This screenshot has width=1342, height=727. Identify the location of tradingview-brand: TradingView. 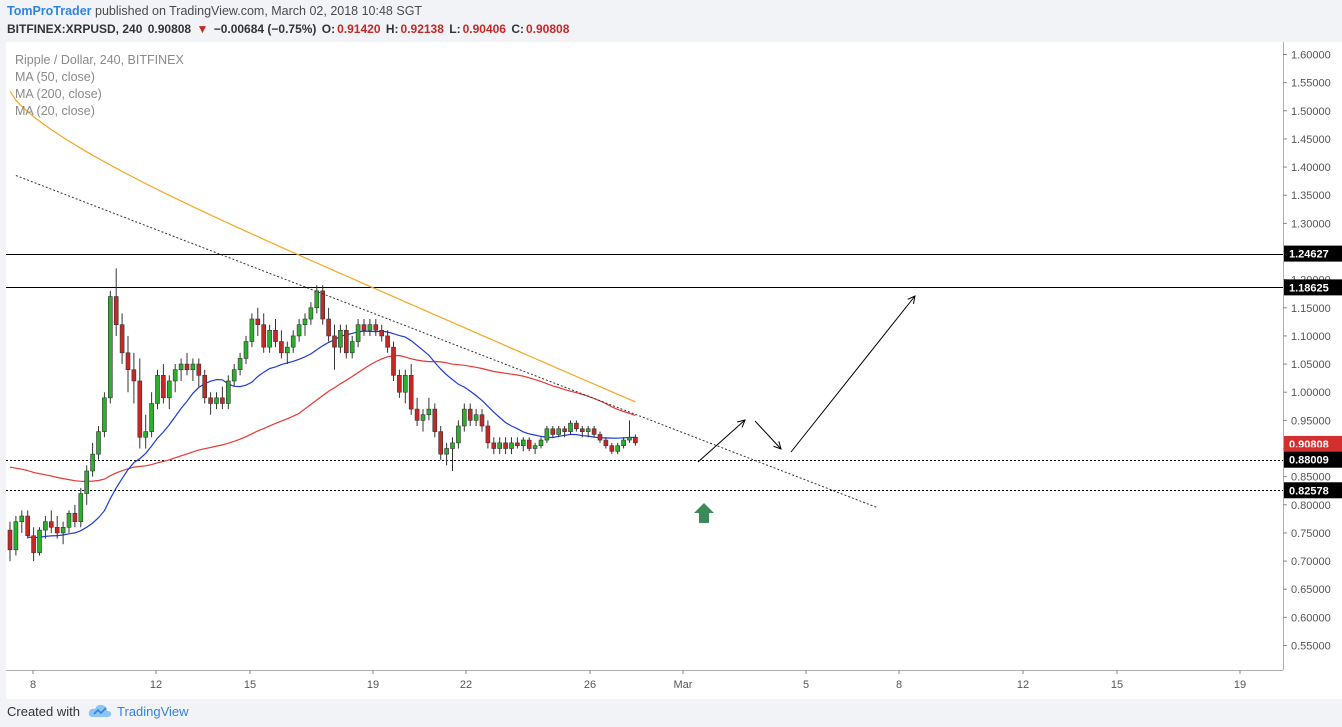
(153, 711).